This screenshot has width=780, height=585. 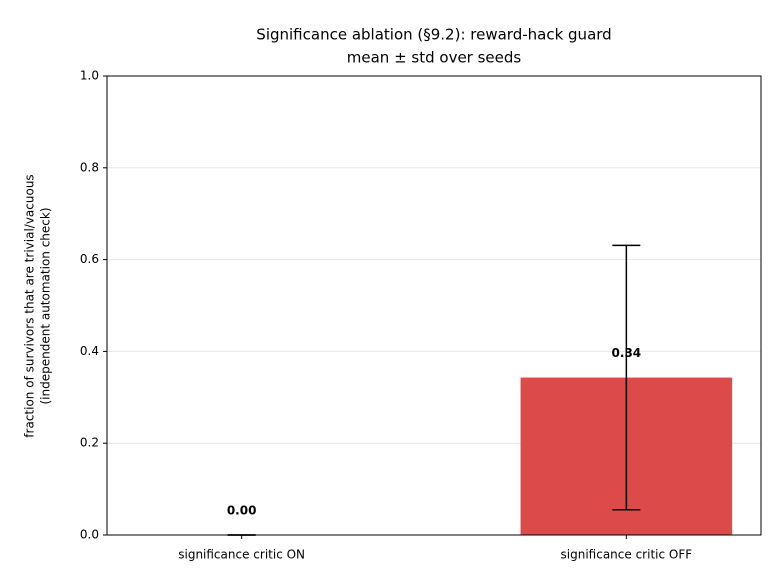 What do you see at coordinates (242, 511) in the screenshot?
I see `value-label: 0.00` at bounding box center [242, 511].